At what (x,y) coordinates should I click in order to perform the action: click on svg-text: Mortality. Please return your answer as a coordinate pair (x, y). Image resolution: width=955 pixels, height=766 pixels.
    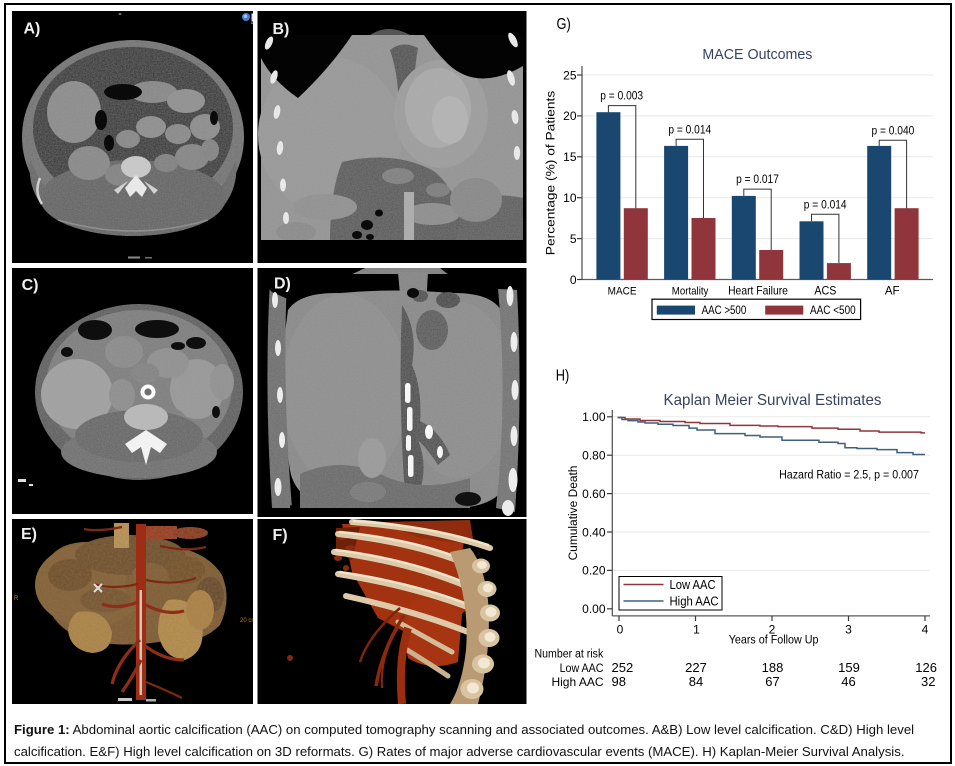
    Looking at the image, I should click on (690, 291).